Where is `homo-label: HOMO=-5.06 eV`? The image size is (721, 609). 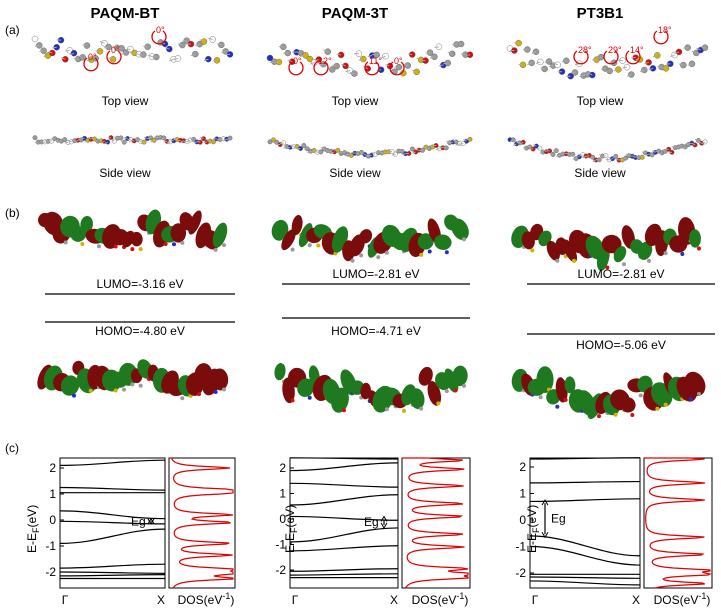 homo-label: HOMO=-5.06 eV is located at coordinates (621, 345).